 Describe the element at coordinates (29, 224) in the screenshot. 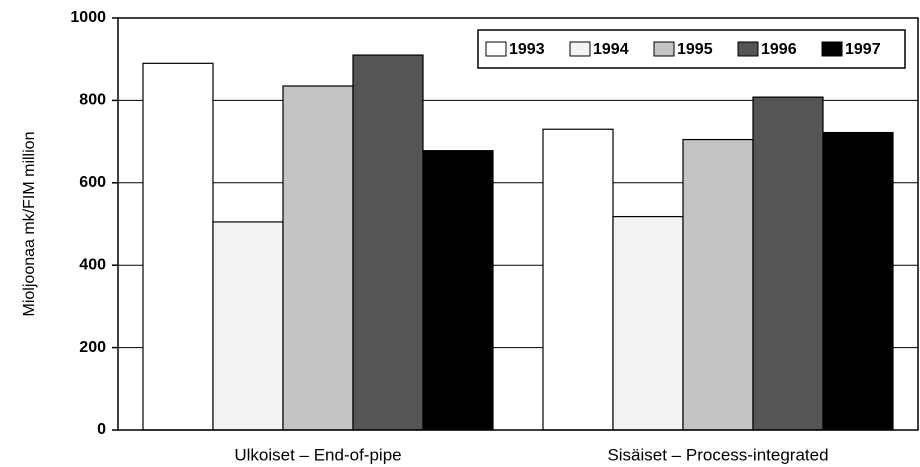

I see `y-axis-label: Mioljoonaa mk/FIM million` at that location.